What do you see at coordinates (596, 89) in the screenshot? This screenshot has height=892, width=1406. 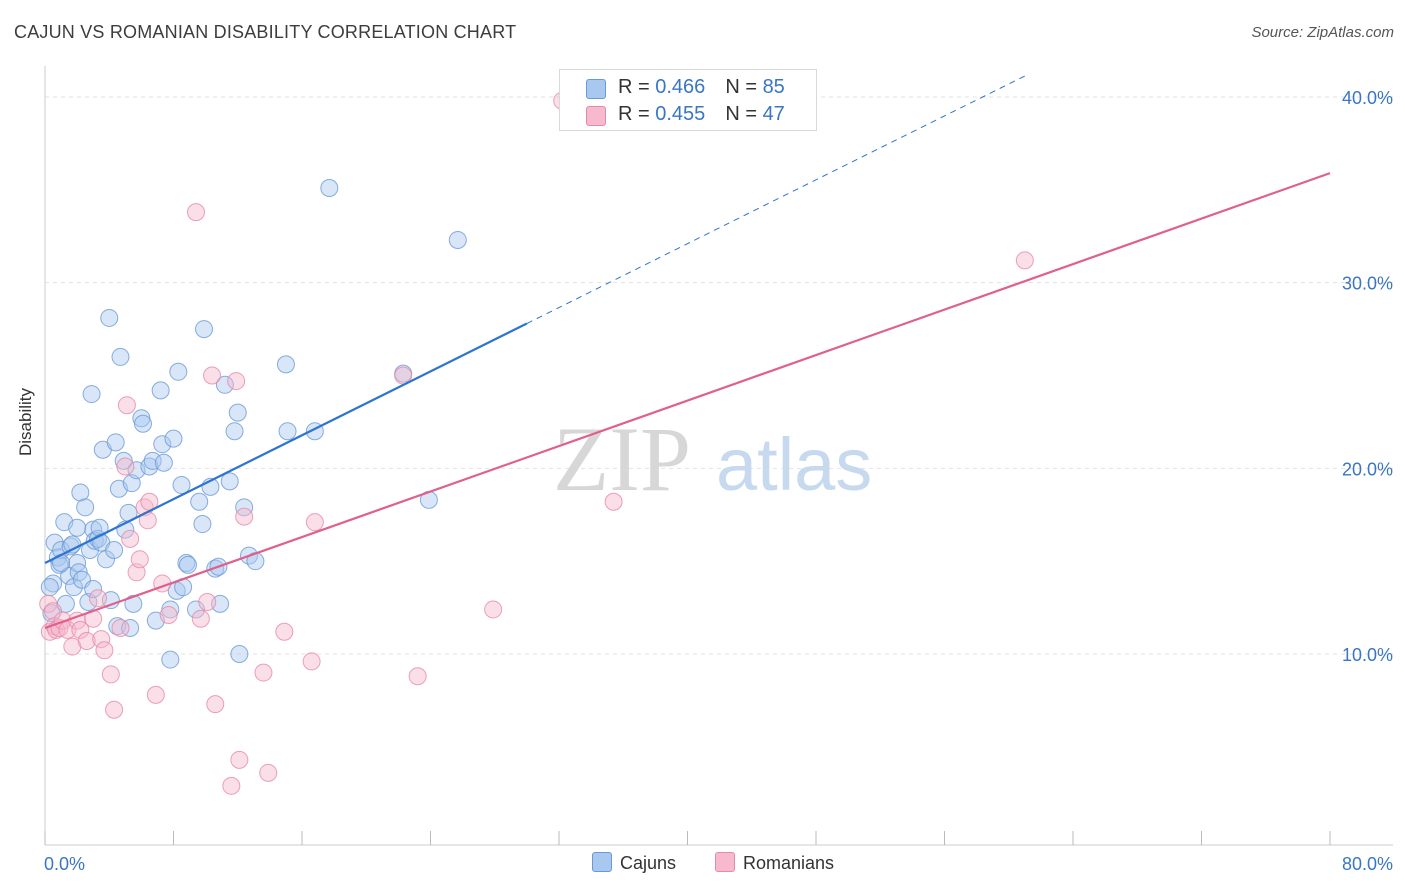 I see `cajuns-swatch` at bounding box center [596, 89].